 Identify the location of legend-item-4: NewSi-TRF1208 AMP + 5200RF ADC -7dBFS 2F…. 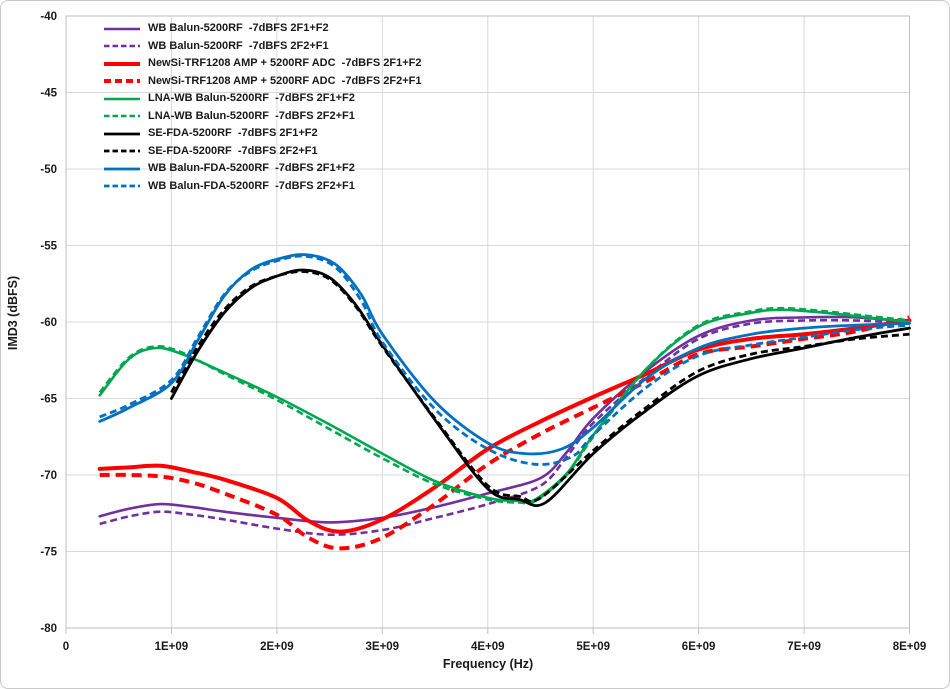
(262, 82).